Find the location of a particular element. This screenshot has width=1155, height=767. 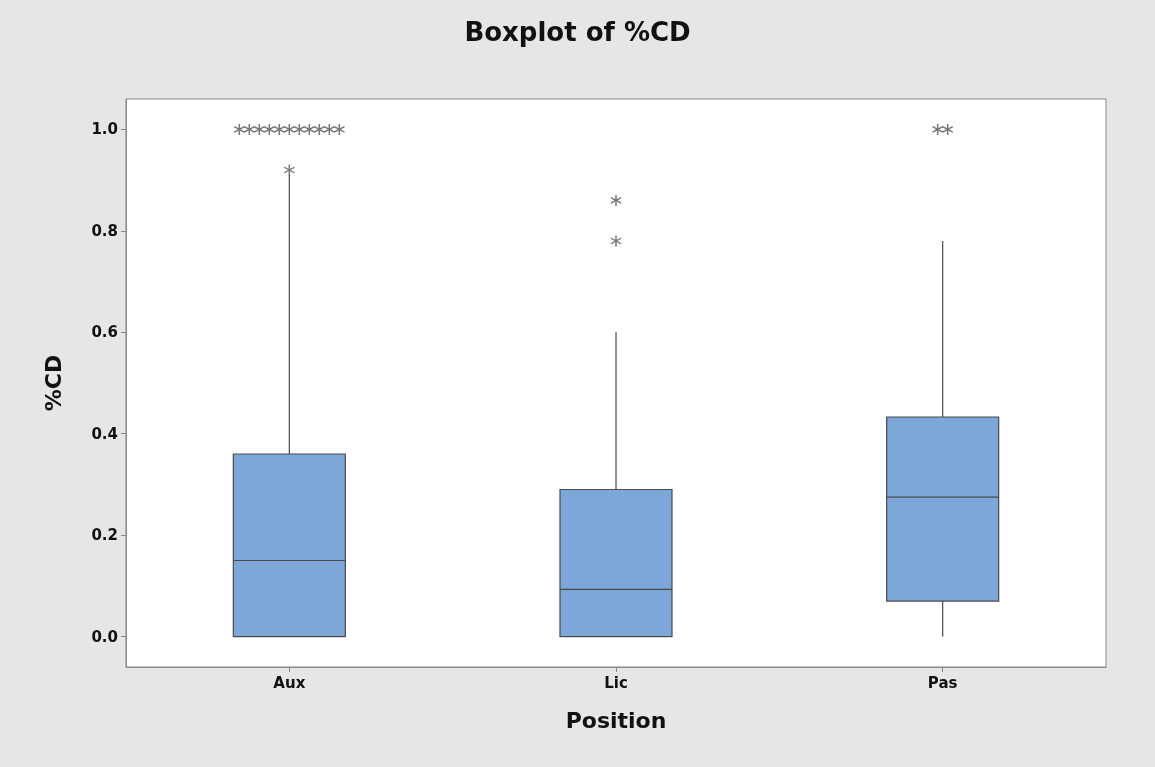

x-tick-label: Lic is located at coordinates (616, 682).